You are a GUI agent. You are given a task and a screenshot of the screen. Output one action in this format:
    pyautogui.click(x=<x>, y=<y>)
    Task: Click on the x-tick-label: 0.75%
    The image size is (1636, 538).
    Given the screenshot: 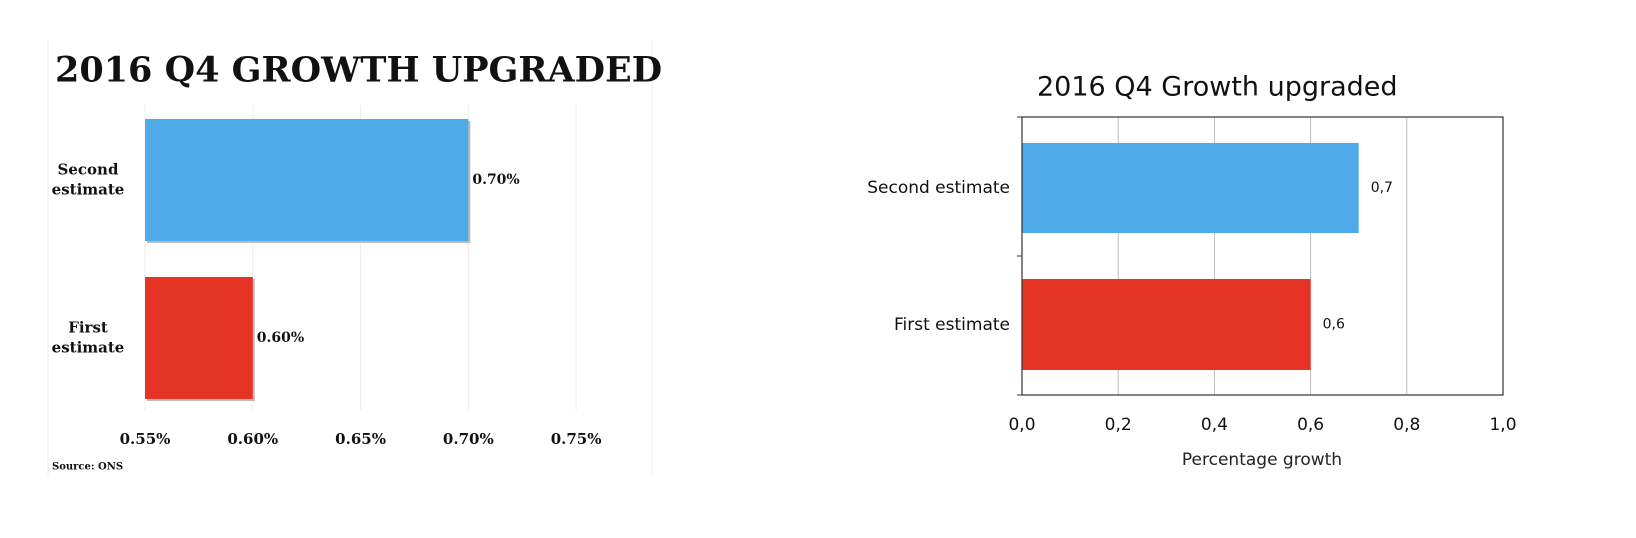 What is the action you would take?
    pyautogui.click(x=576, y=439)
    